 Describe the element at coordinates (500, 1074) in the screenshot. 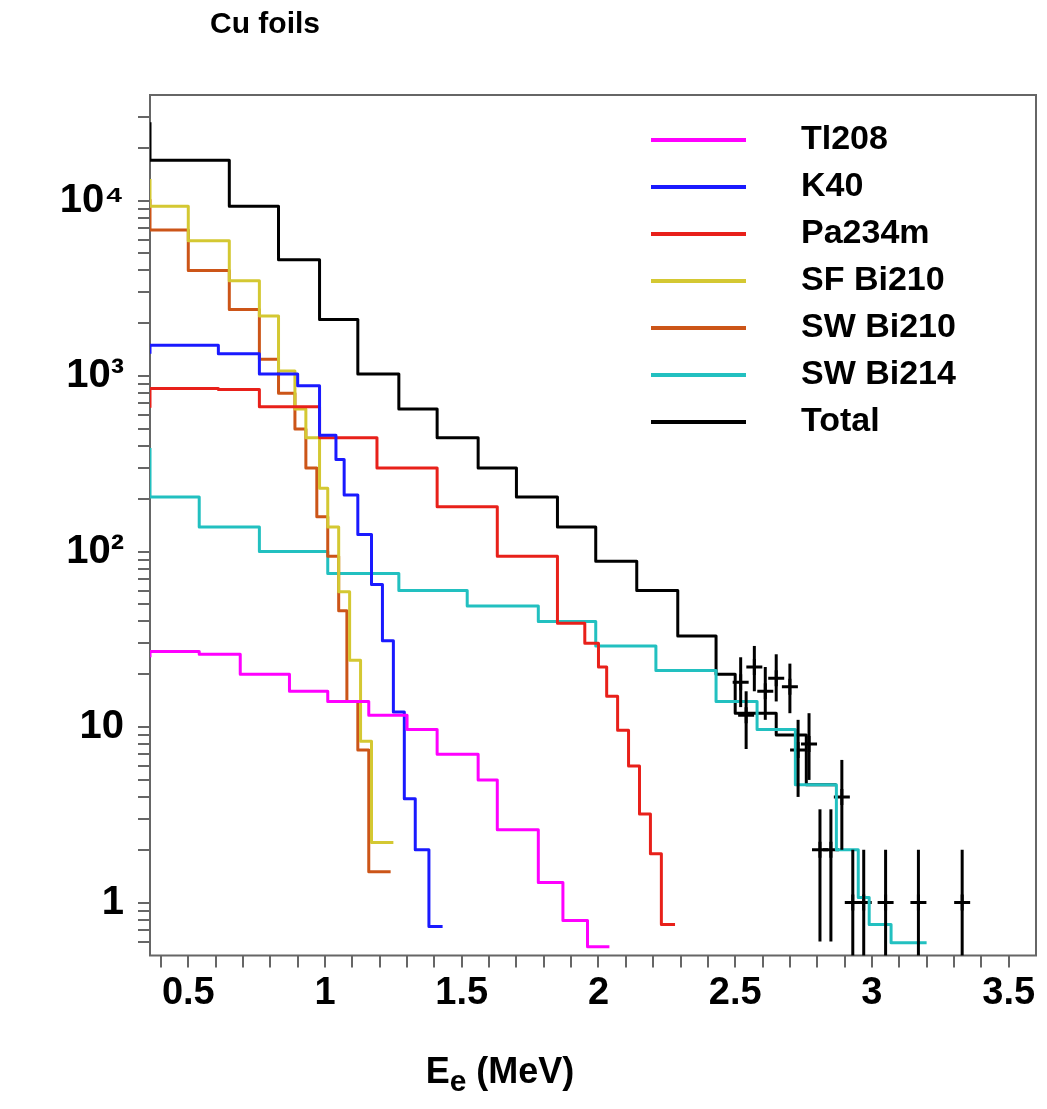

I see `x-axis-title: E$_{e}$ (MeV)` at that location.